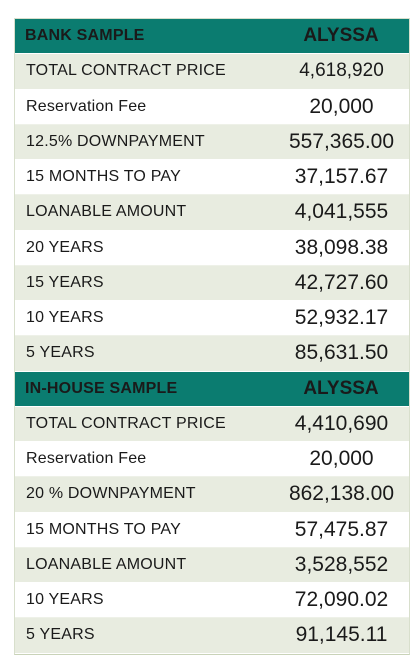 This screenshot has width=416, height=666. What do you see at coordinates (85, 36) in the screenshot?
I see `bank-sample-title: BANK SAMPLE` at bounding box center [85, 36].